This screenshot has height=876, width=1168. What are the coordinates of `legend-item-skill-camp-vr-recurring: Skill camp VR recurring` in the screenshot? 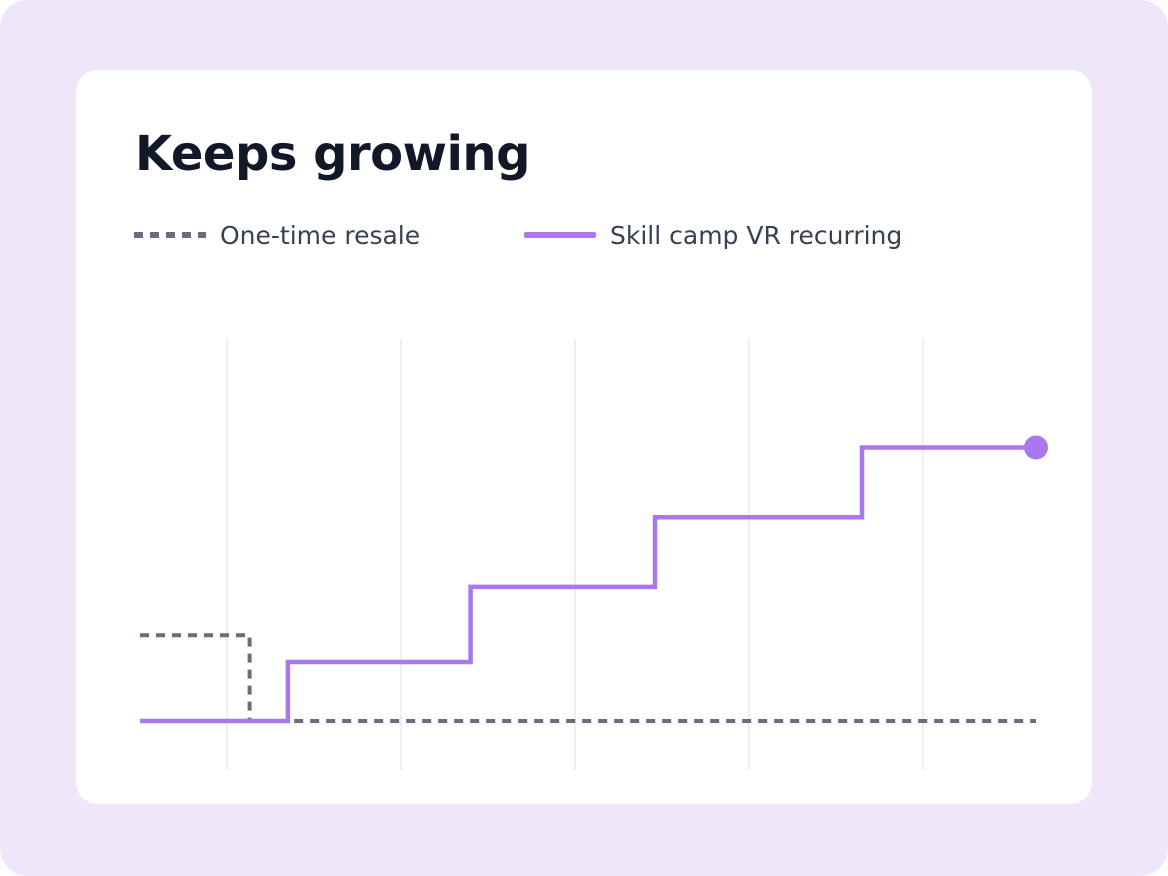 It's located at (713, 235).